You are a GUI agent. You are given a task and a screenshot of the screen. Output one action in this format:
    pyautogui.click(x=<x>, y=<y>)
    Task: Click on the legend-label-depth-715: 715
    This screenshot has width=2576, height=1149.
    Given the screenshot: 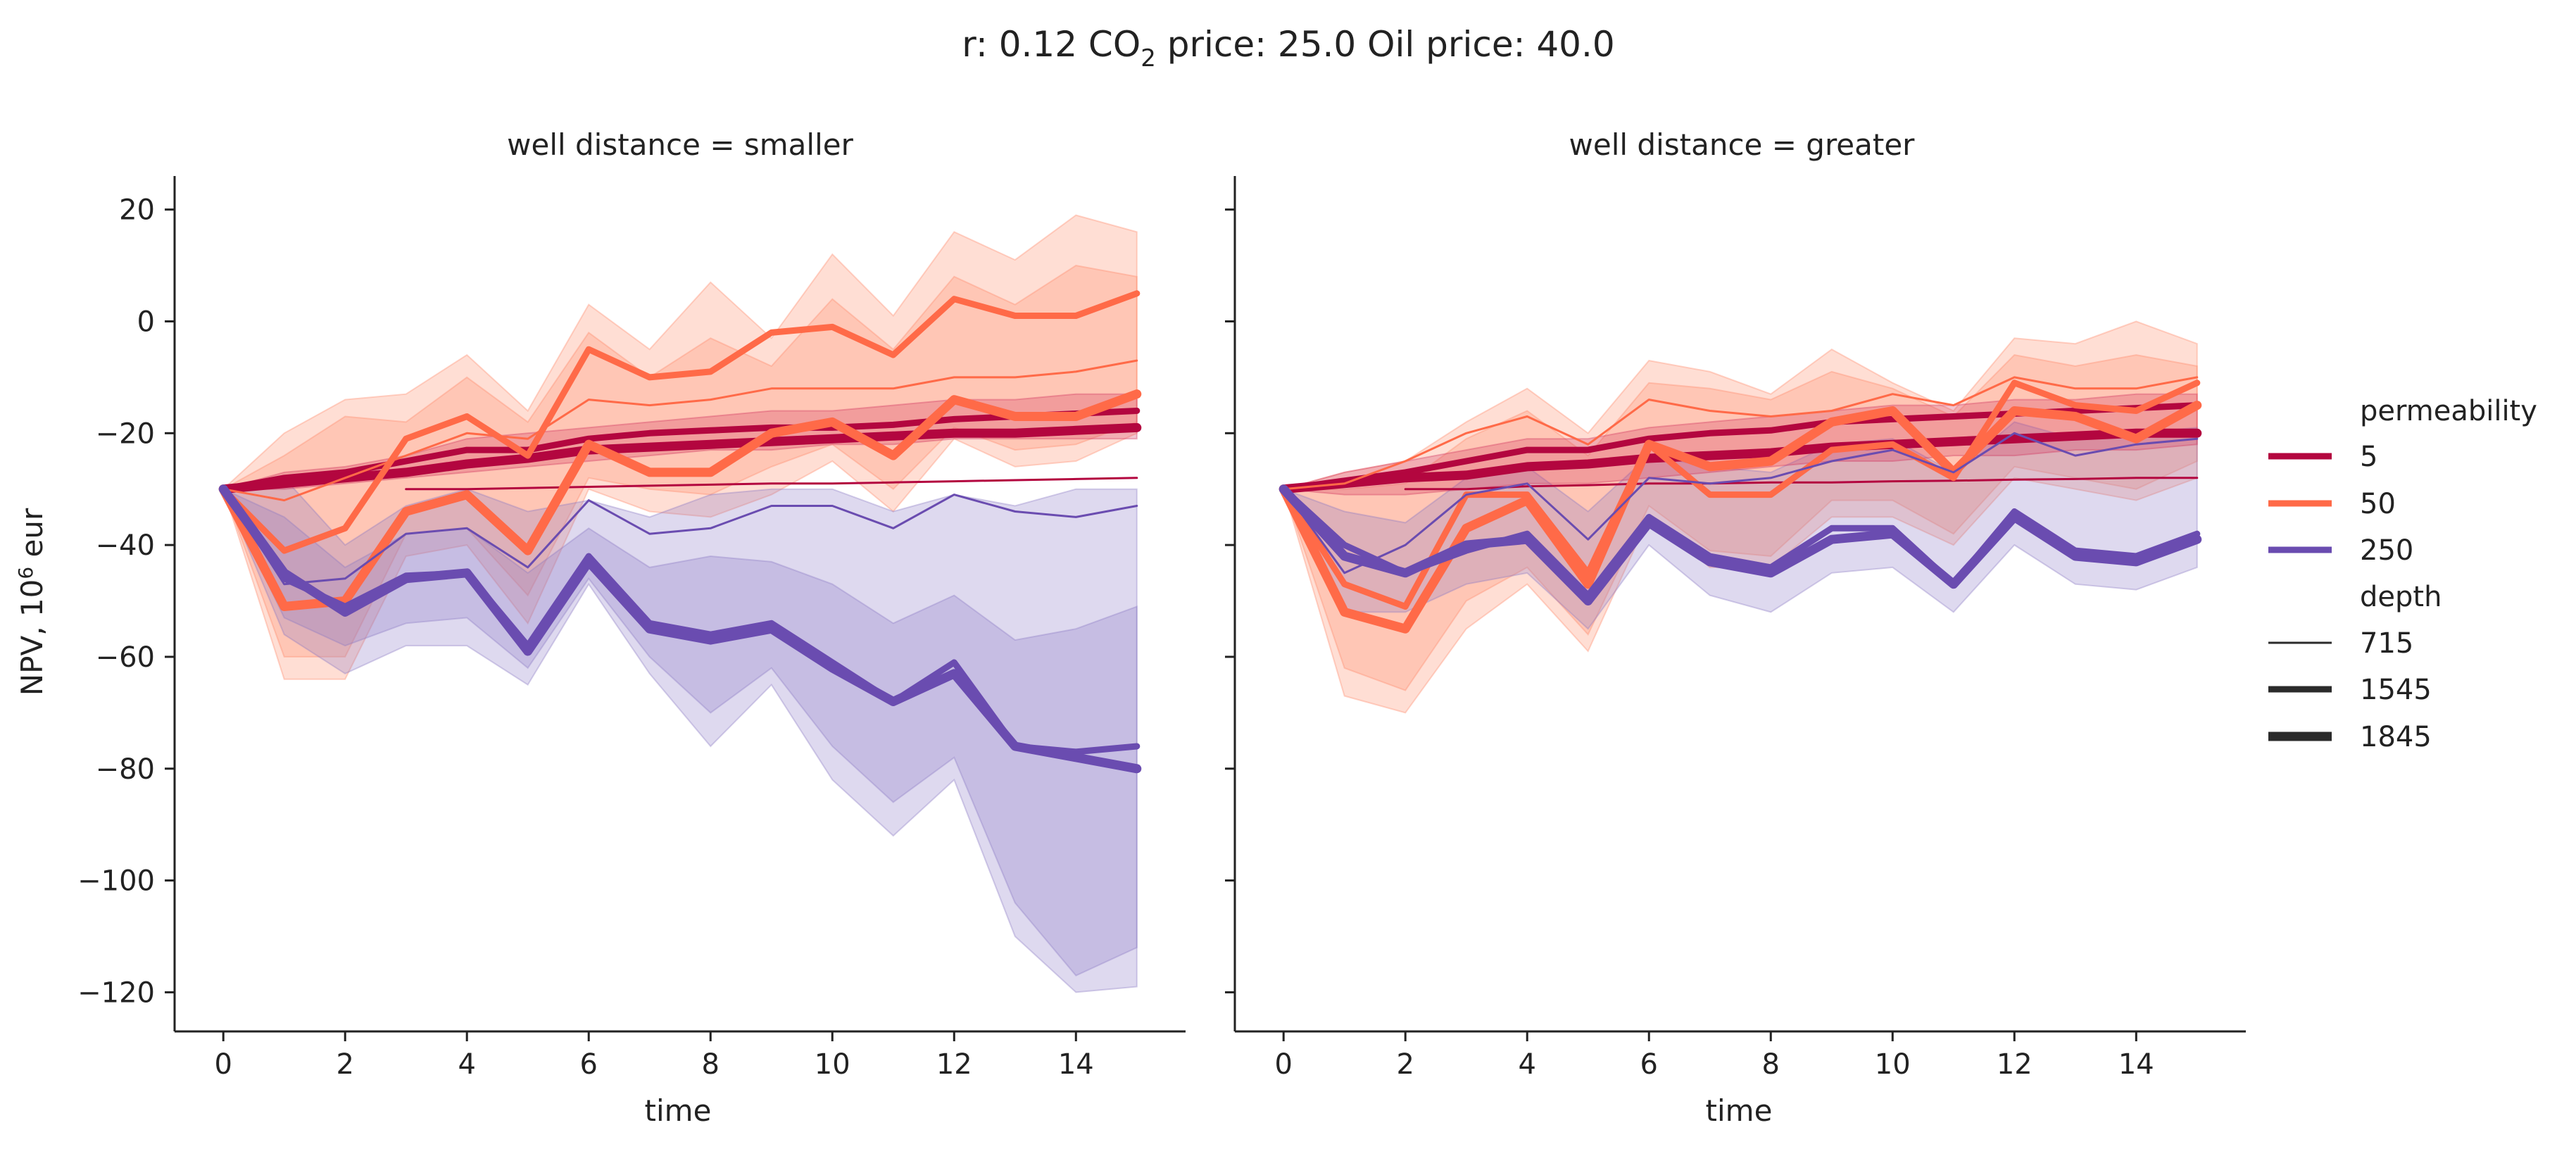 What is the action you would take?
    pyautogui.click(x=2386, y=643)
    